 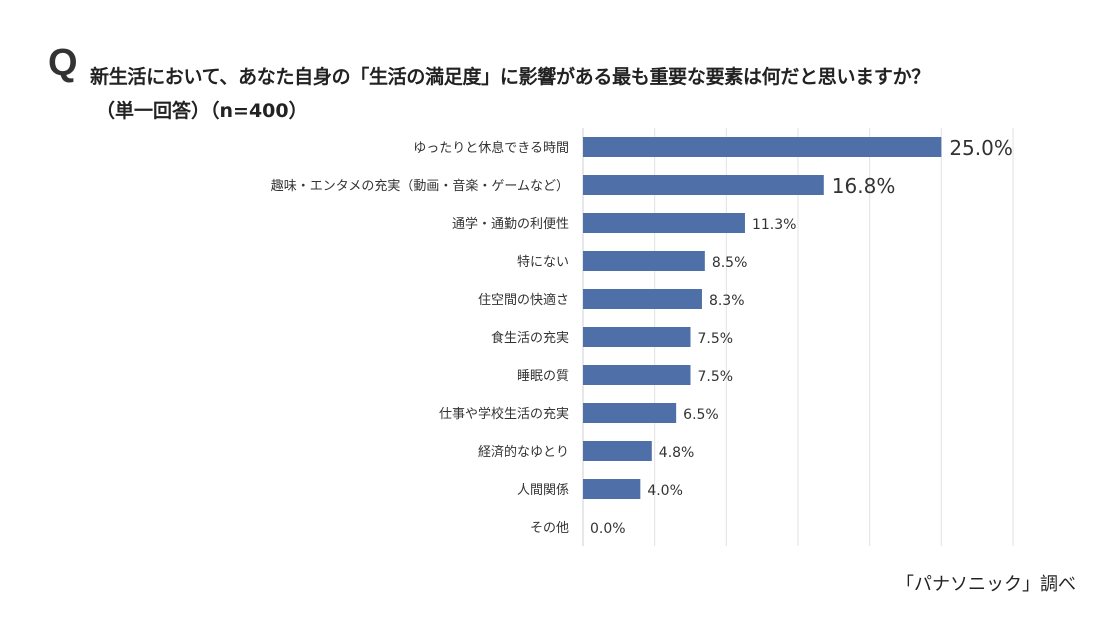 I want to click on chart-subtitle: （単一回答）（n=400）, so click(x=202, y=111).